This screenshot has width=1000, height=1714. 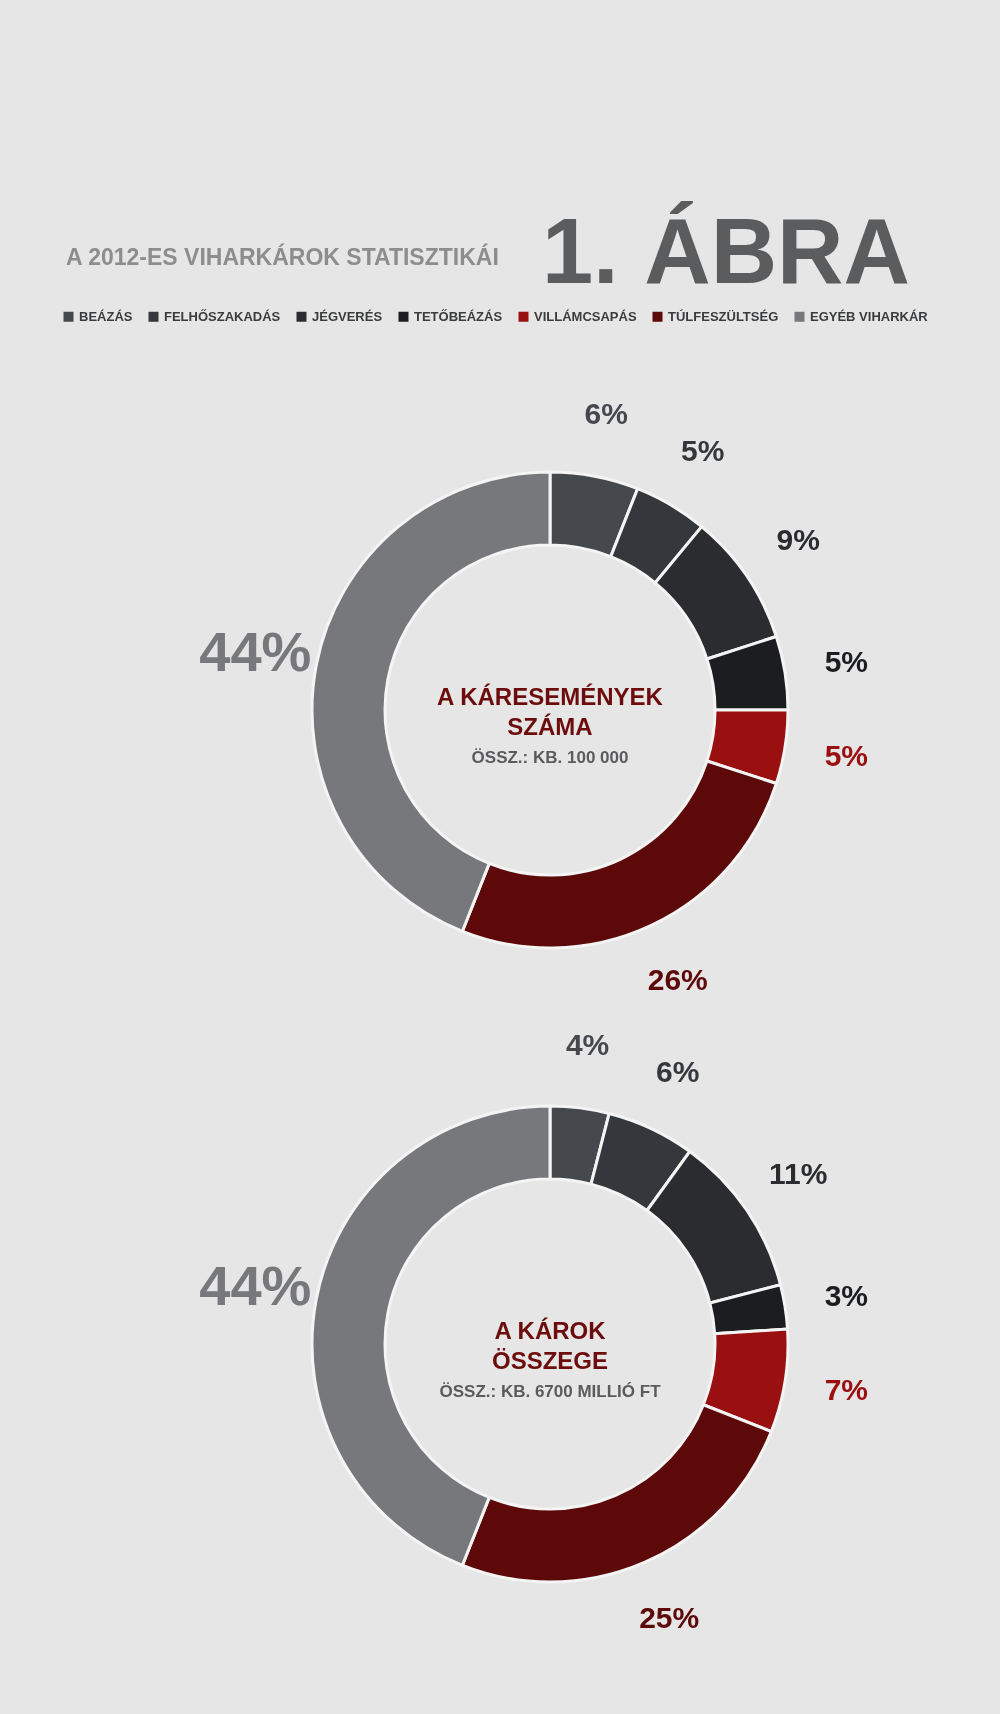 What do you see at coordinates (725, 251) in the screenshot?
I see `text: 1. ÁBRA` at bounding box center [725, 251].